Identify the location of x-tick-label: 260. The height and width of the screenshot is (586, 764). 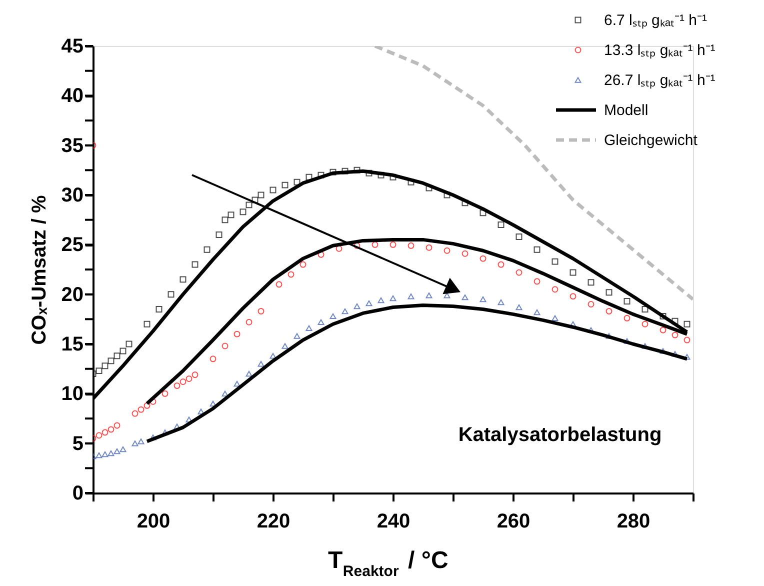
(513, 521).